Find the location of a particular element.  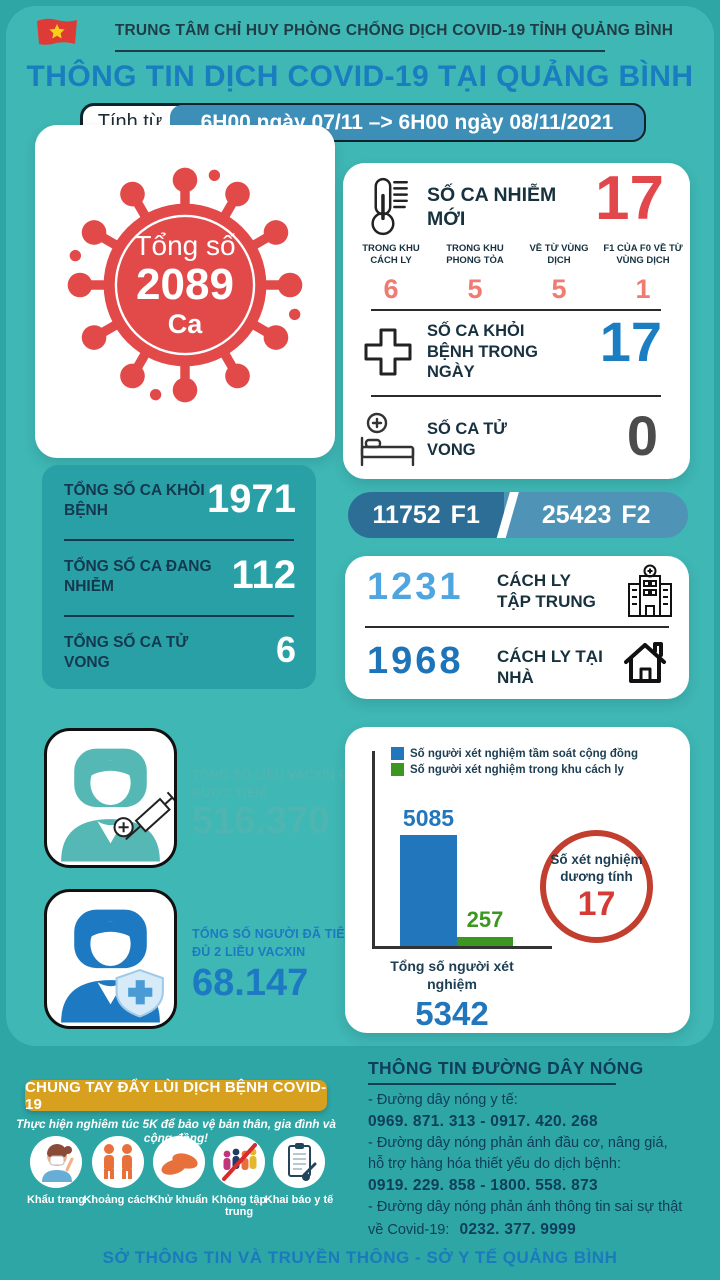

k-item-label: Khử khuẩn is located at coordinates (179, 1200).